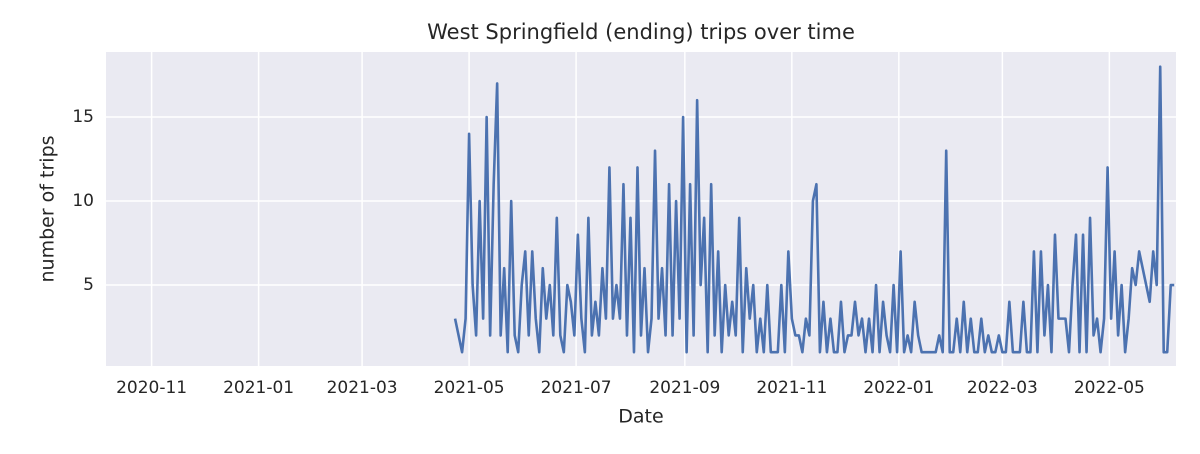  Describe the element at coordinates (1109, 388) in the screenshot. I see `x-tick-label: 2022-05` at that location.